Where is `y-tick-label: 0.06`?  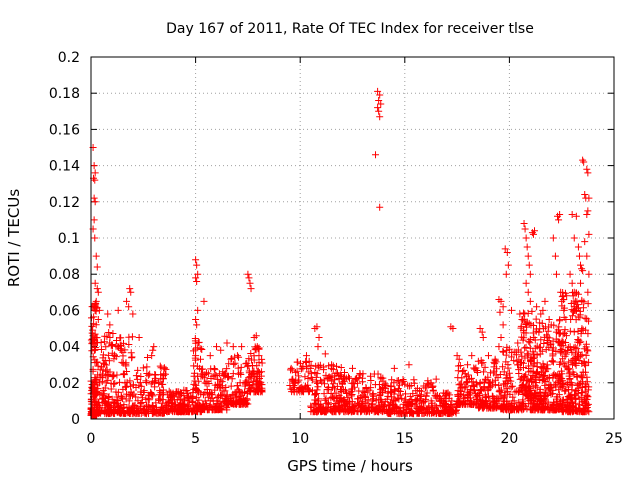 y-tick-label: 0.06 is located at coordinates (64, 311).